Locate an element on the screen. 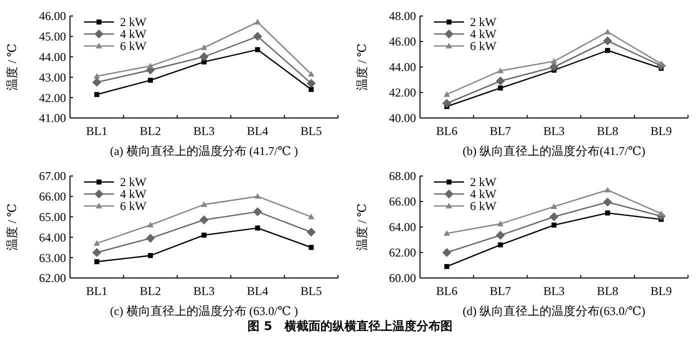 This screenshot has width=700, height=341. y-tick-label: 44.00 is located at coordinates (402, 67).